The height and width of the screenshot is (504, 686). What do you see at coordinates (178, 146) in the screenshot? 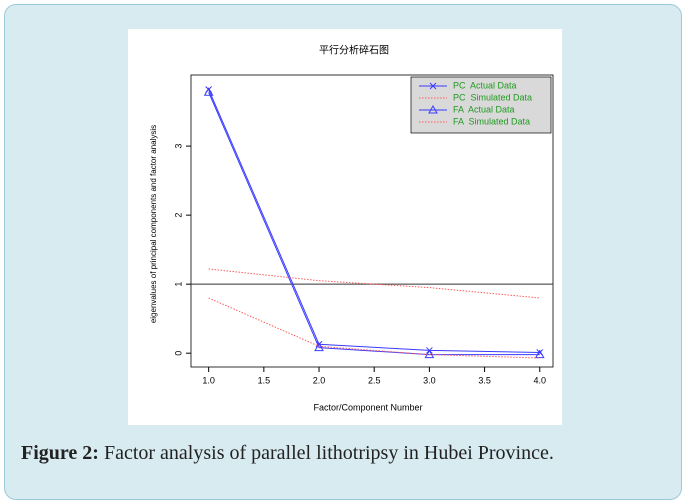
I see `y-tick-label: 3` at bounding box center [178, 146].